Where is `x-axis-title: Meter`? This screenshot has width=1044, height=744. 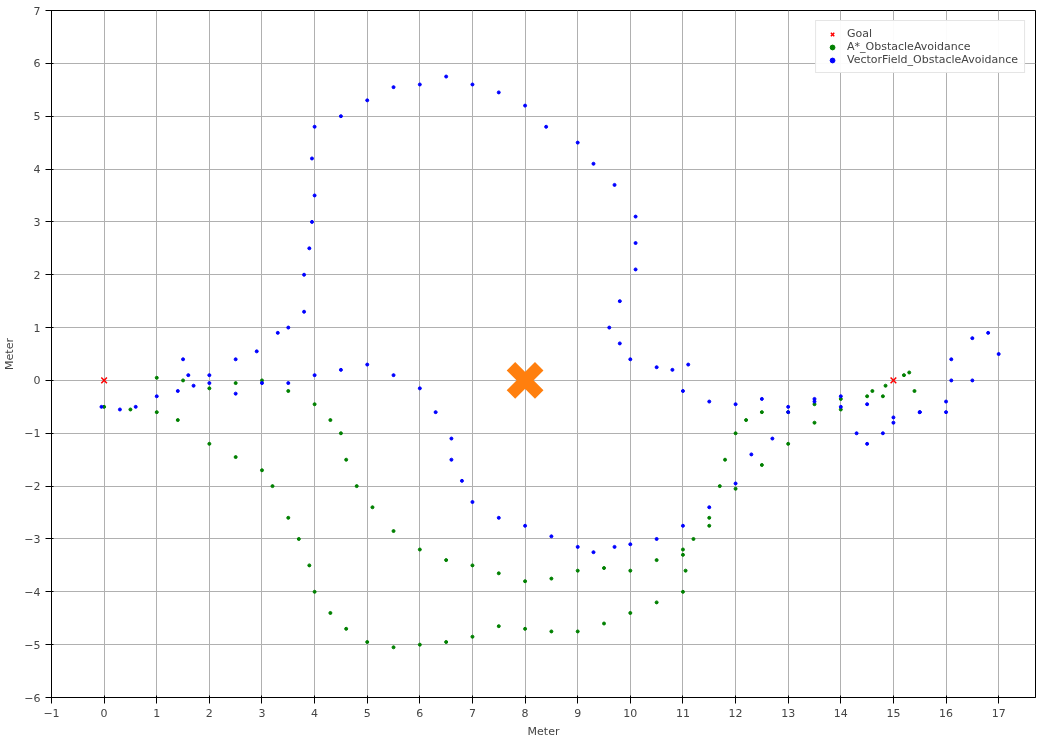 x-axis-title: Meter is located at coordinates (543, 731).